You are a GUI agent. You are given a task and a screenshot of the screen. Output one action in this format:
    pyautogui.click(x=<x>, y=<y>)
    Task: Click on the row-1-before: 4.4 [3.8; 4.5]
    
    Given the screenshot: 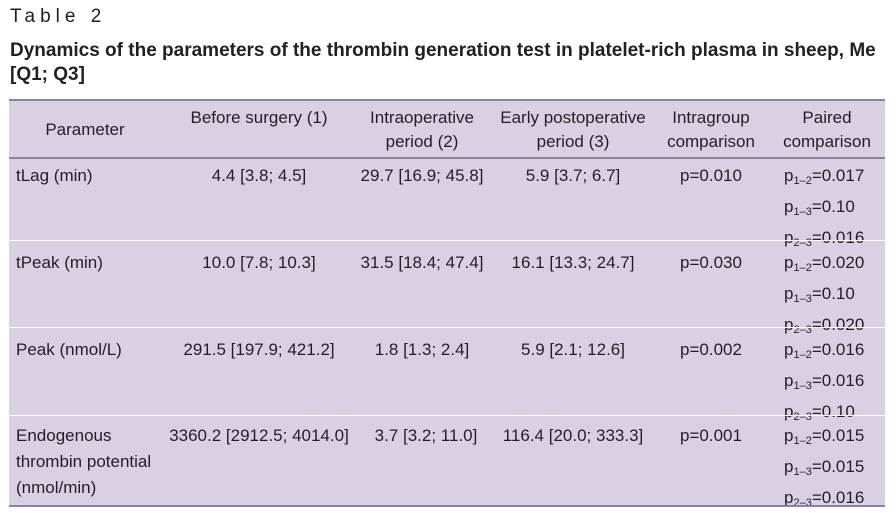 What is the action you would take?
    pyautogui.click(x=259, y=175)
    